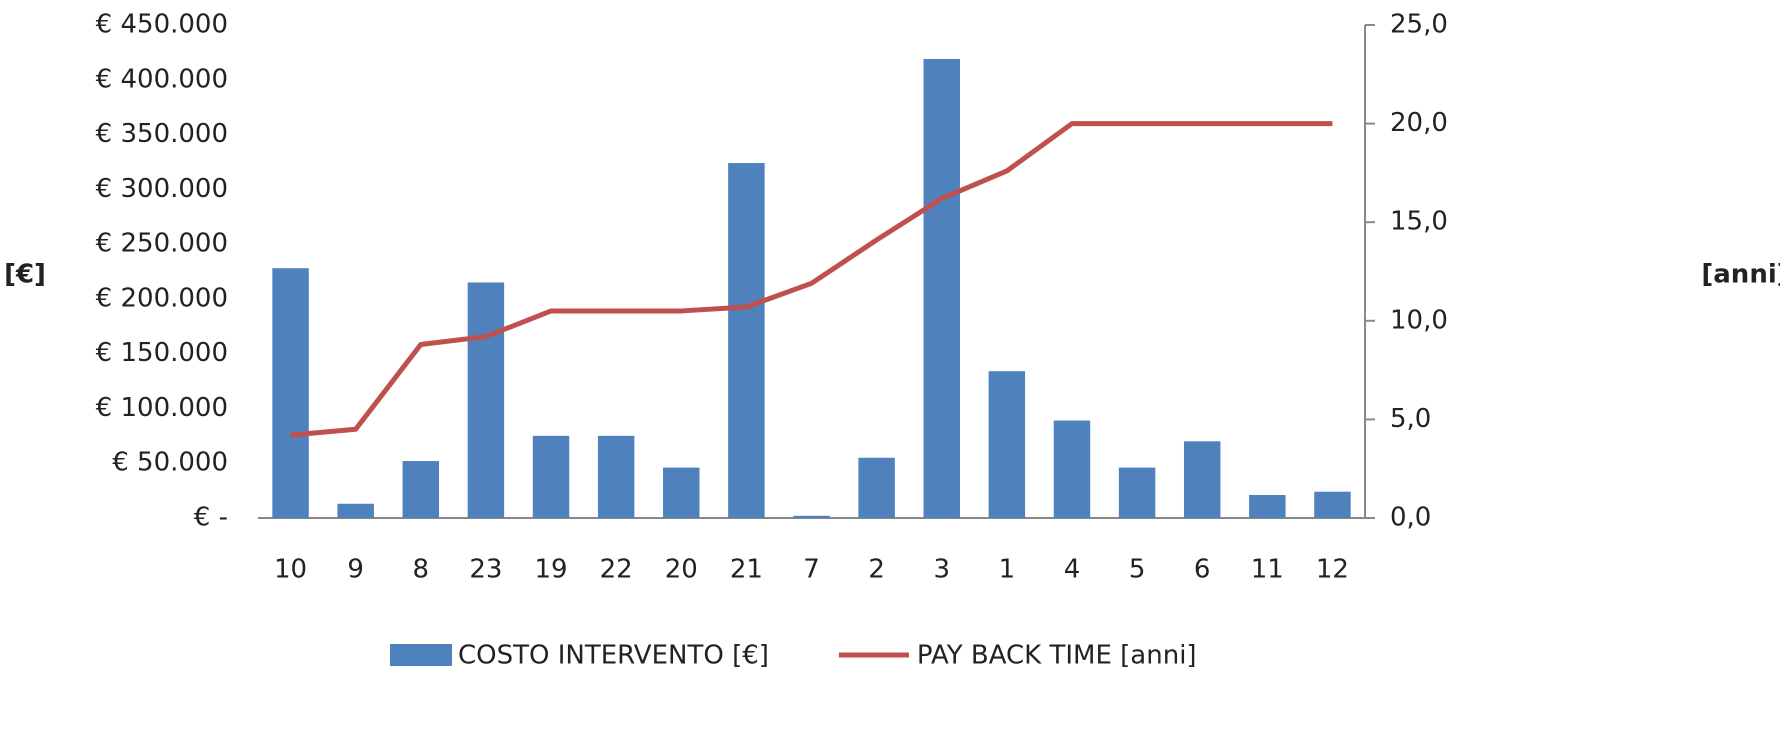  Describe the element at coordinates (1332, 570) in the screenshot. I see `x-tick-label: 12` at that location.